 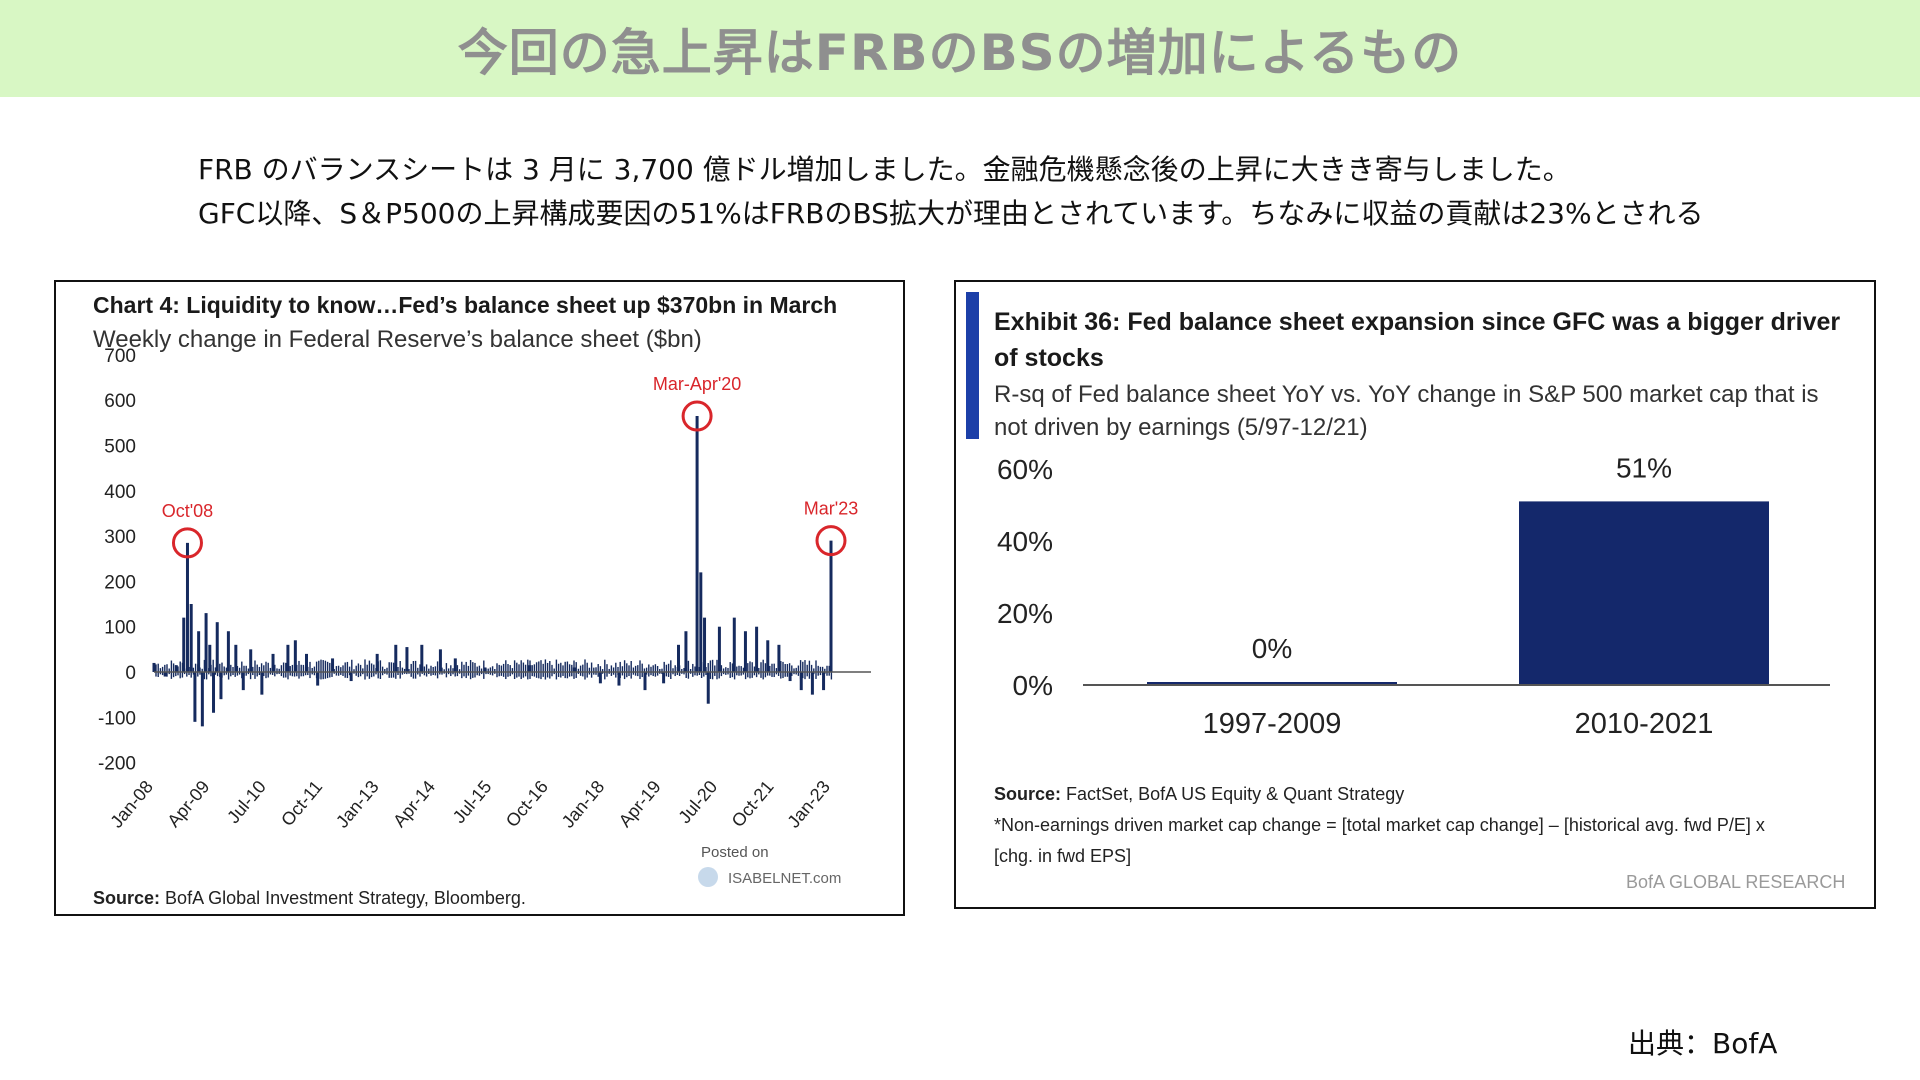 I want to click on bofa-brand: BofA GLOBAL RESEARCH, so click(x=1736, y=882).